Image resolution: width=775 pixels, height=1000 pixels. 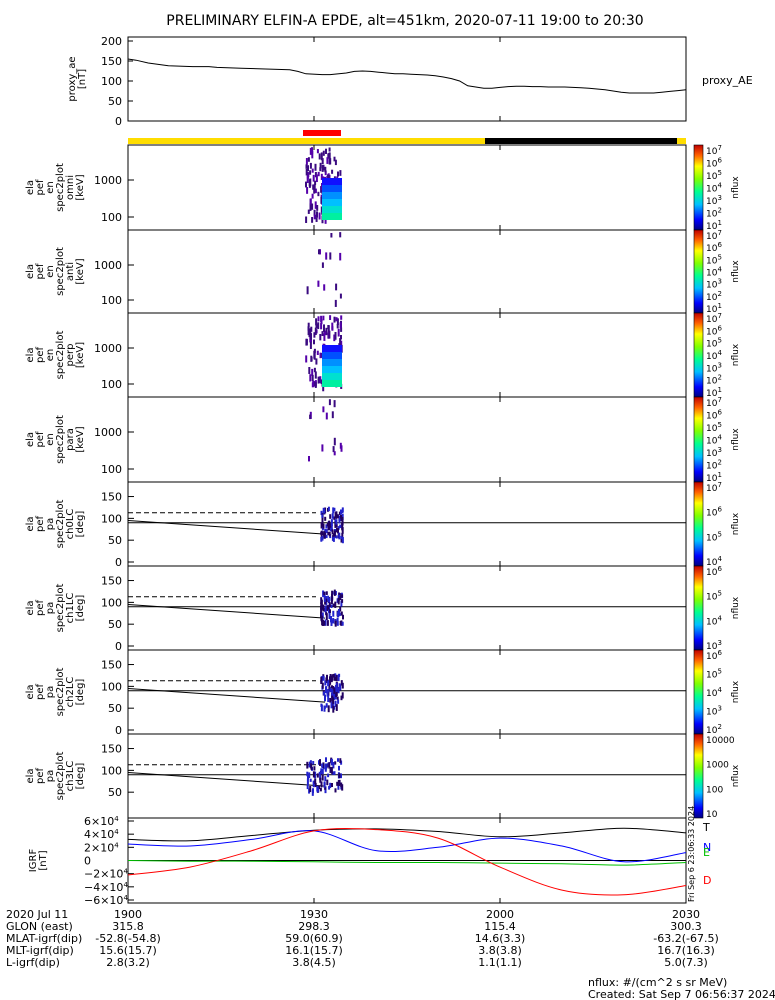 What do you see at coordinates (686, 950) in the screenshot?
I see `x-axis-row-value: 16.7(16.3)` at bounding box center [686, 950].